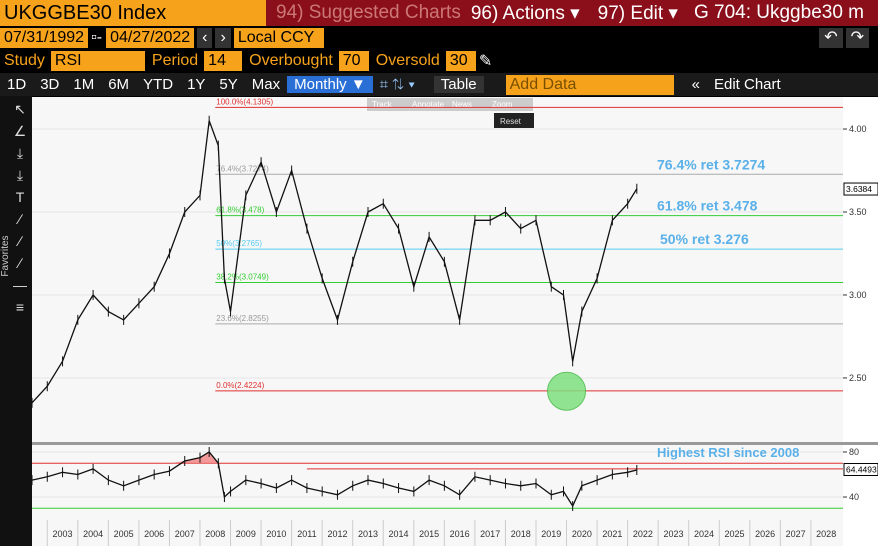  Describe the element at coordinates (205, 38) in the screenshot. I see `prev: ‹` at that location.